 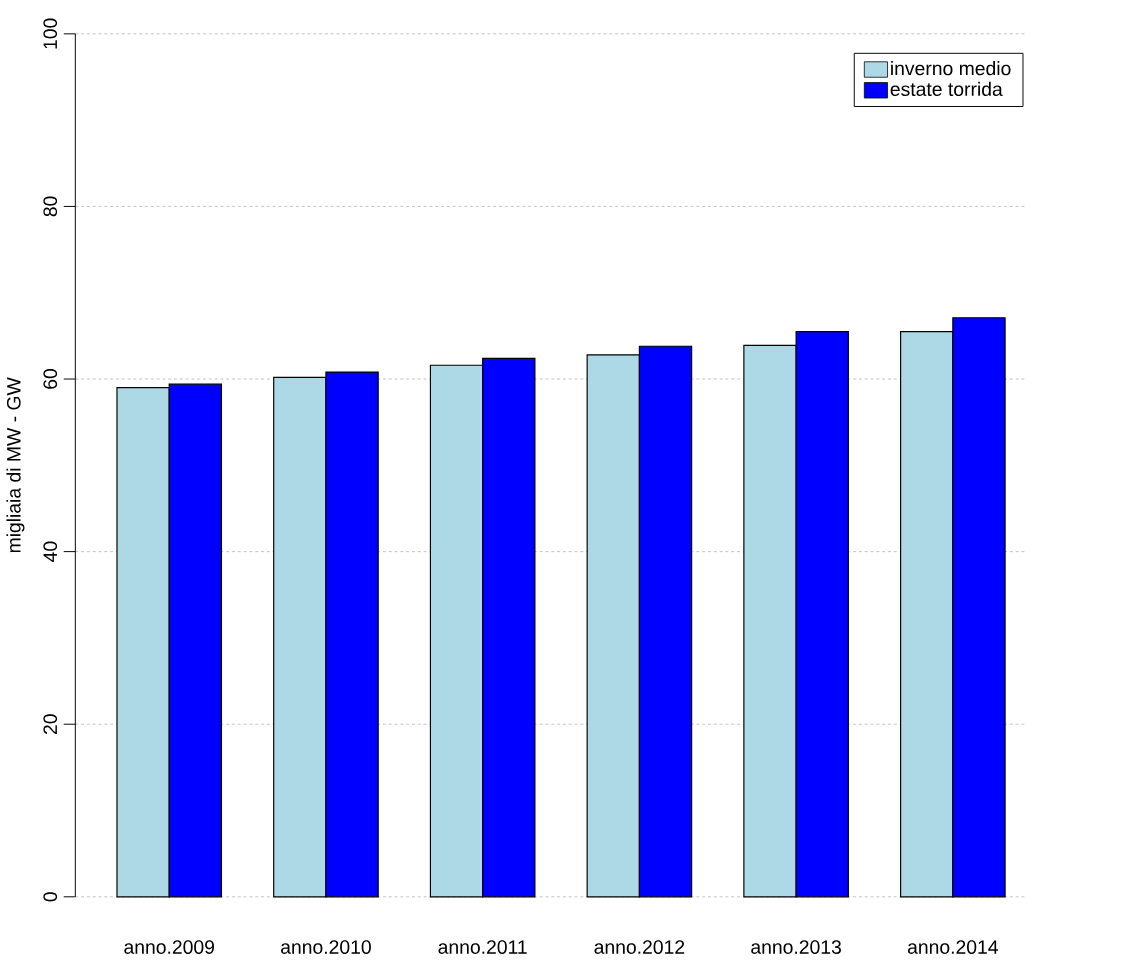 I want to click on legend-label: estate torrida, so click(x=946, y=88).